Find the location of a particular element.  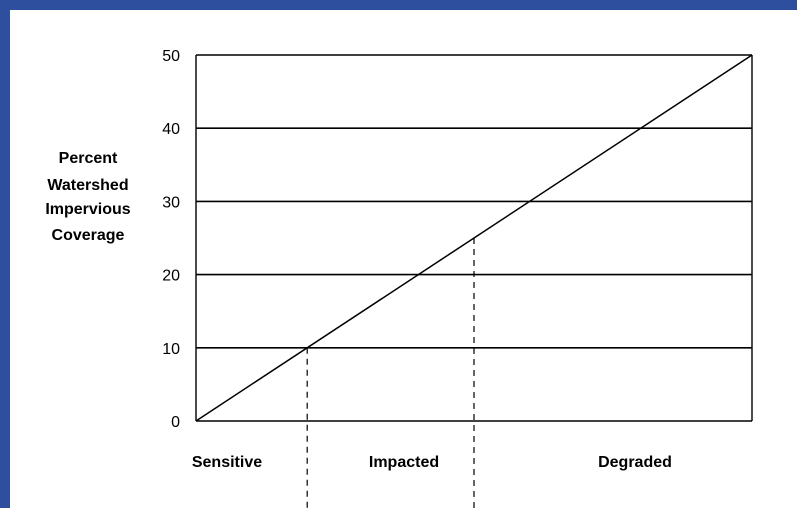

threshold-markers is located at coordinates (390, 373).